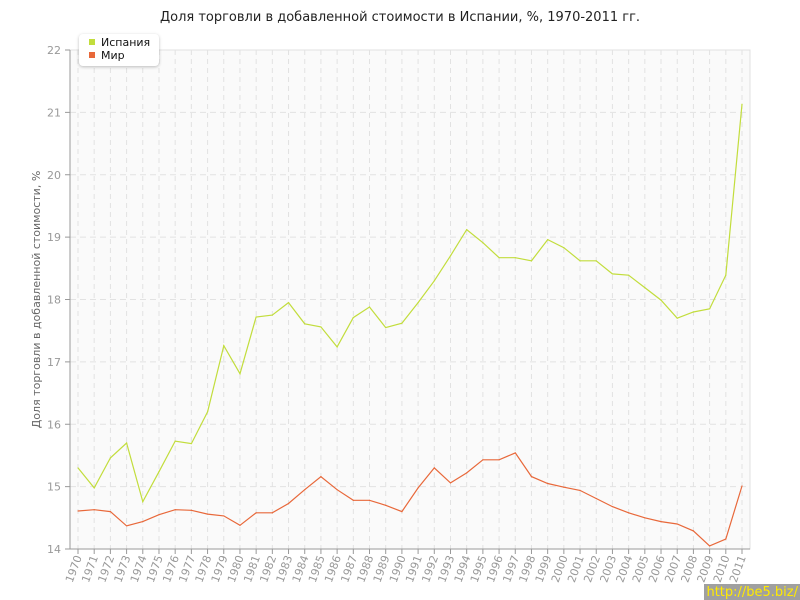  What do you see at coordinates (54, 112) in the screenshot?
I see `y-tick-label: 21` at bounding box center [54, 112].